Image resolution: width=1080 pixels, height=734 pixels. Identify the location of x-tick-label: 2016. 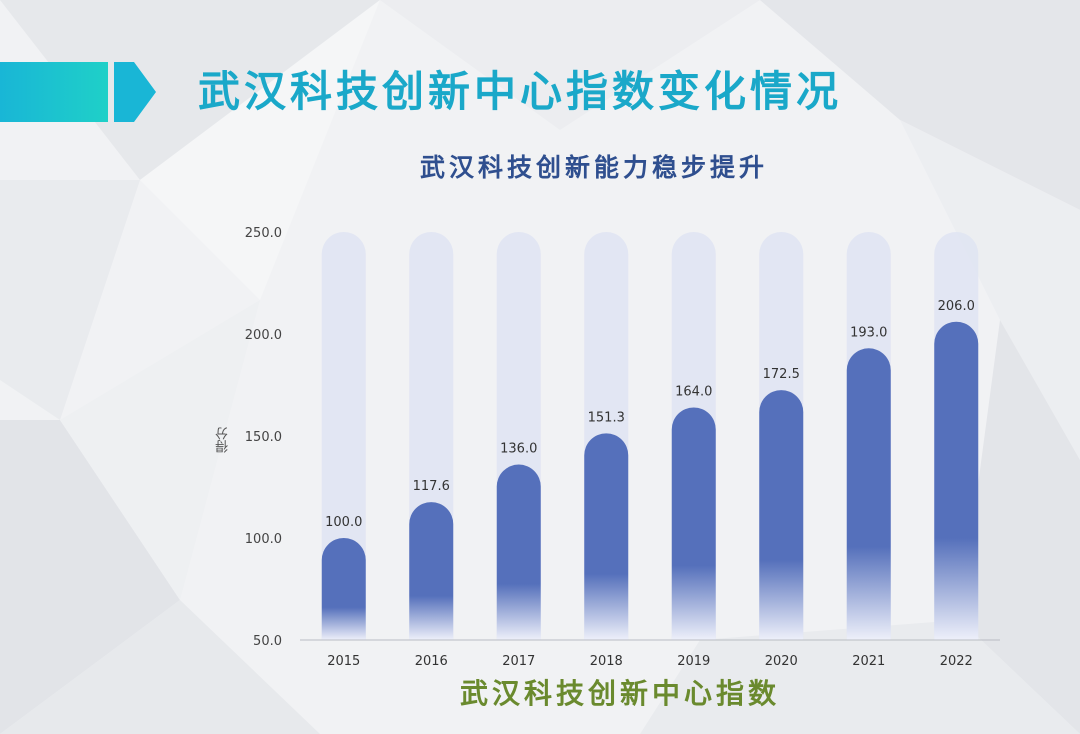
(431, 661).